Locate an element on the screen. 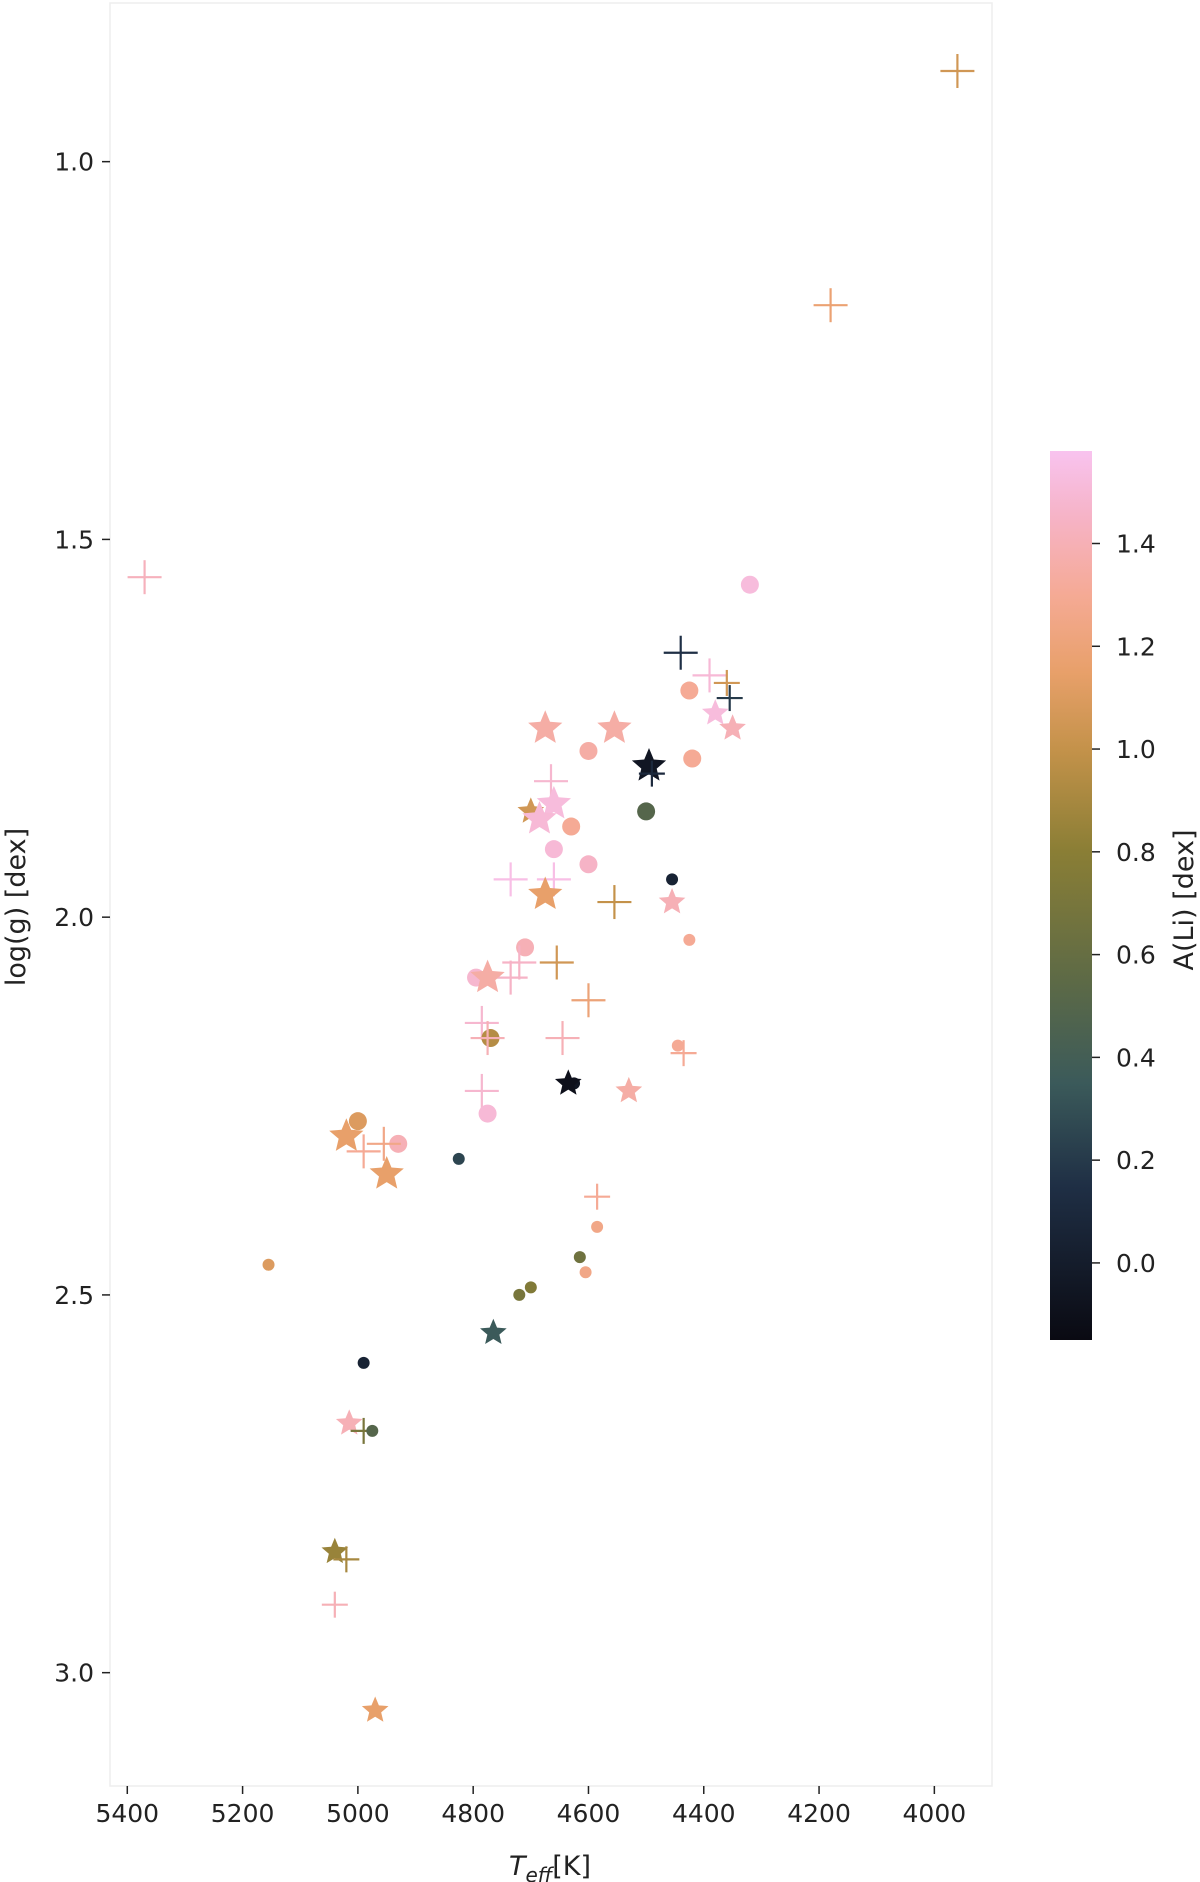 The image size is (1200, 1882). y-axis-title: log(g) [dex] is located at coordinates (16, 907).